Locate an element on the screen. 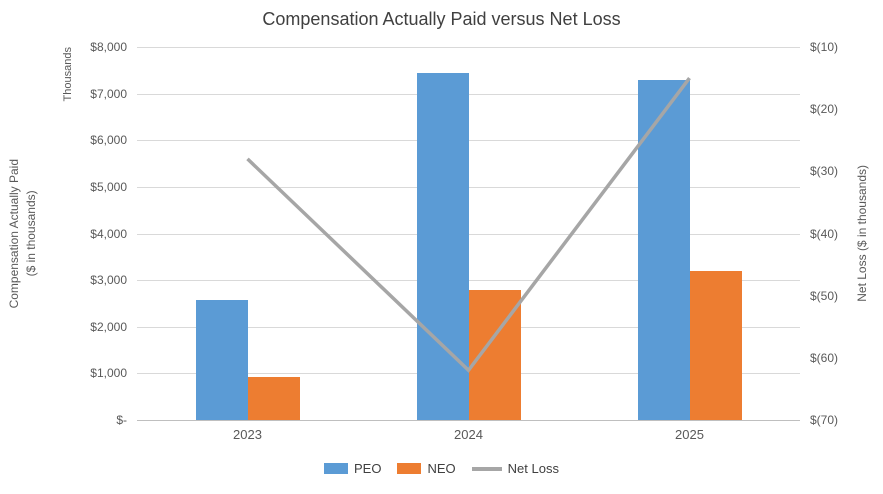 The image size is (883, 494). left-axis-tick: $7,000 is located at coordinates (108, 93).